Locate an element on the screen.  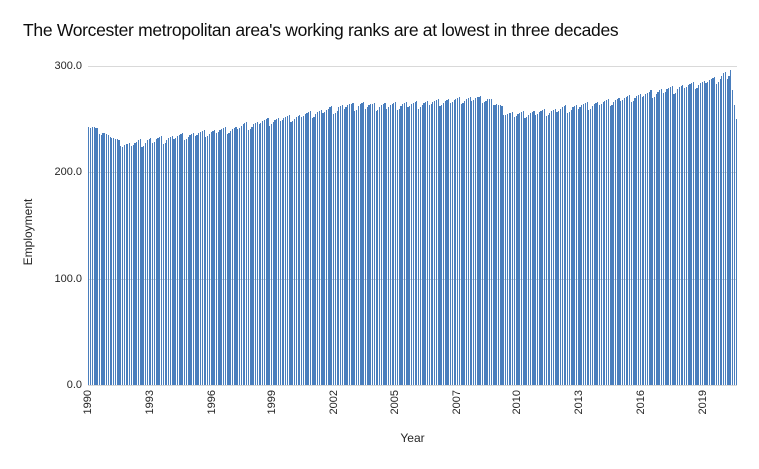
x-tick-label: 2010 is located at coordinates (517, 402).